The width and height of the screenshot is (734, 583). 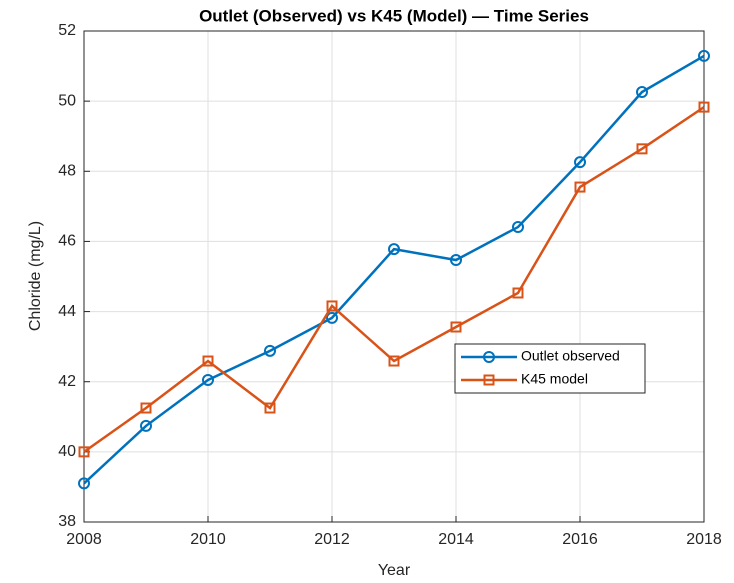 What do you see at coordinates (704, 539) in the screenshot?
I see `x-tick-label: 2018` at bounding box center [704, 539].